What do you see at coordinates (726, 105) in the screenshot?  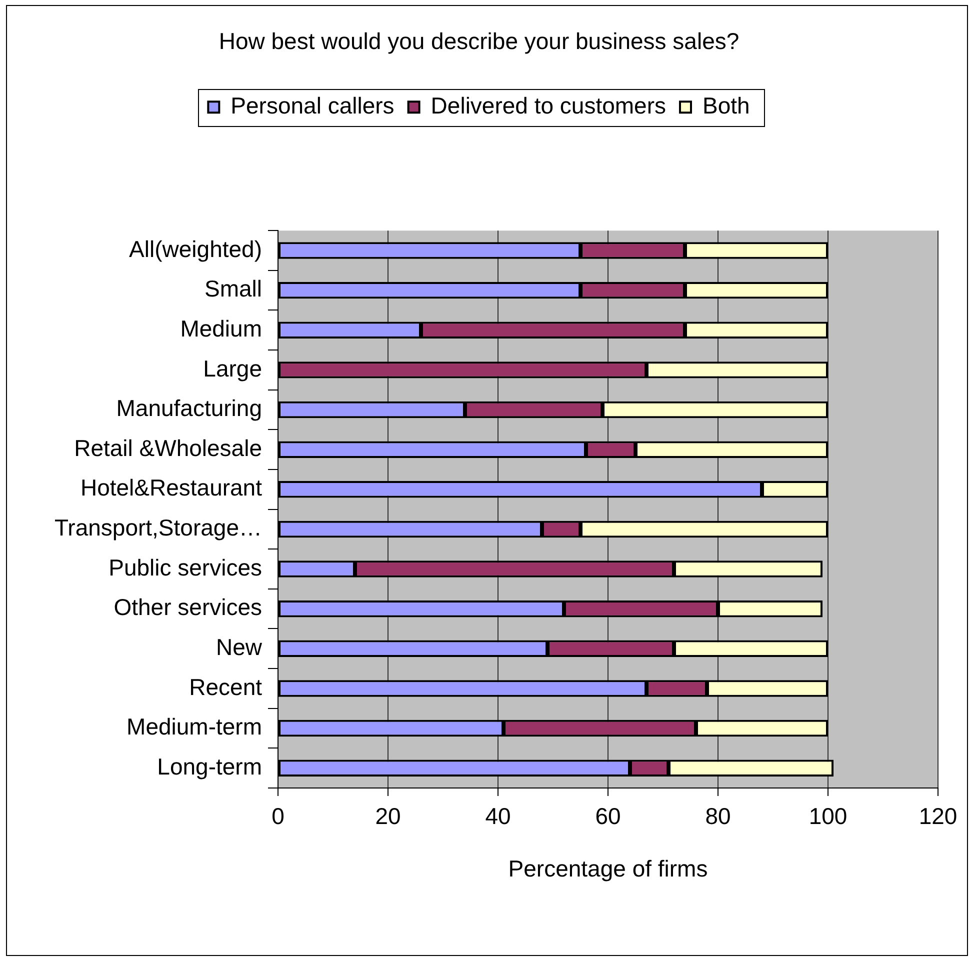 I see `legend-label: Both` at bounding box center [726, 105].